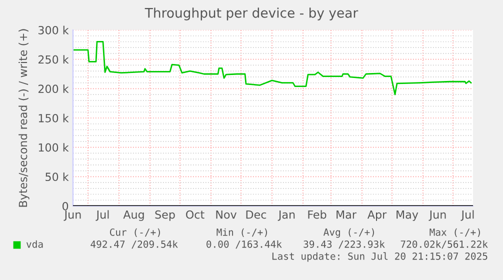 The width and height of the screenshot is (503, 280). I want to click on x-tick-label: May, so click(407, 215).